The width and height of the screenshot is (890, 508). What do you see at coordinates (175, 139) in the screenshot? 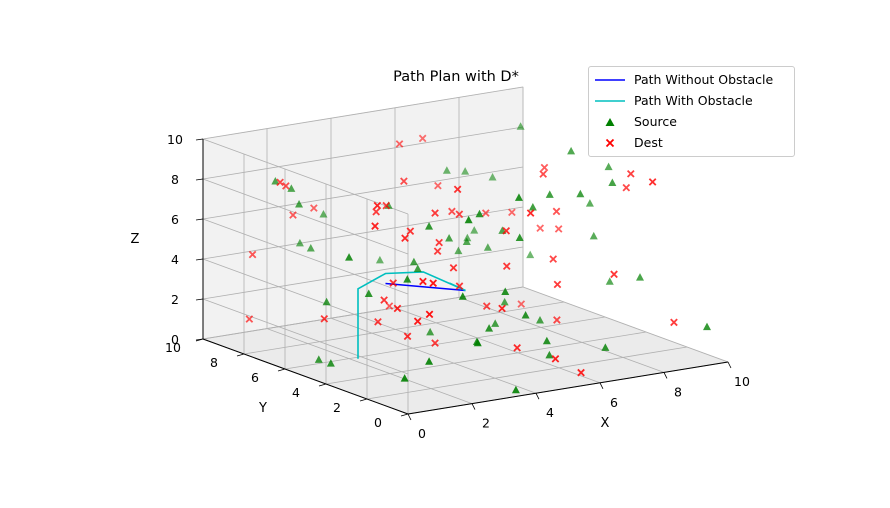
I see `z-tick-label: 10` at bounding box center [175, 139].